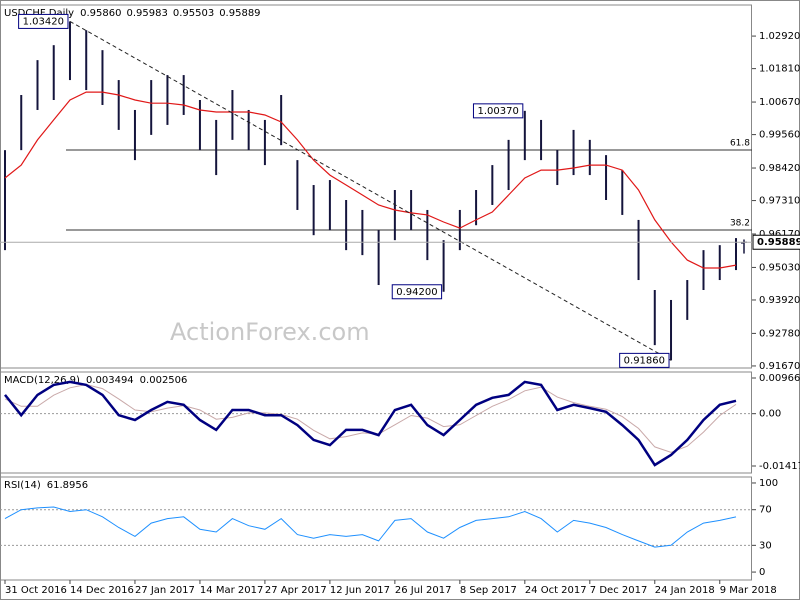  Describe the element at coordinates (39, 13) in the screenshot. I see `panel-title: USDCHF,Daily` at that location.